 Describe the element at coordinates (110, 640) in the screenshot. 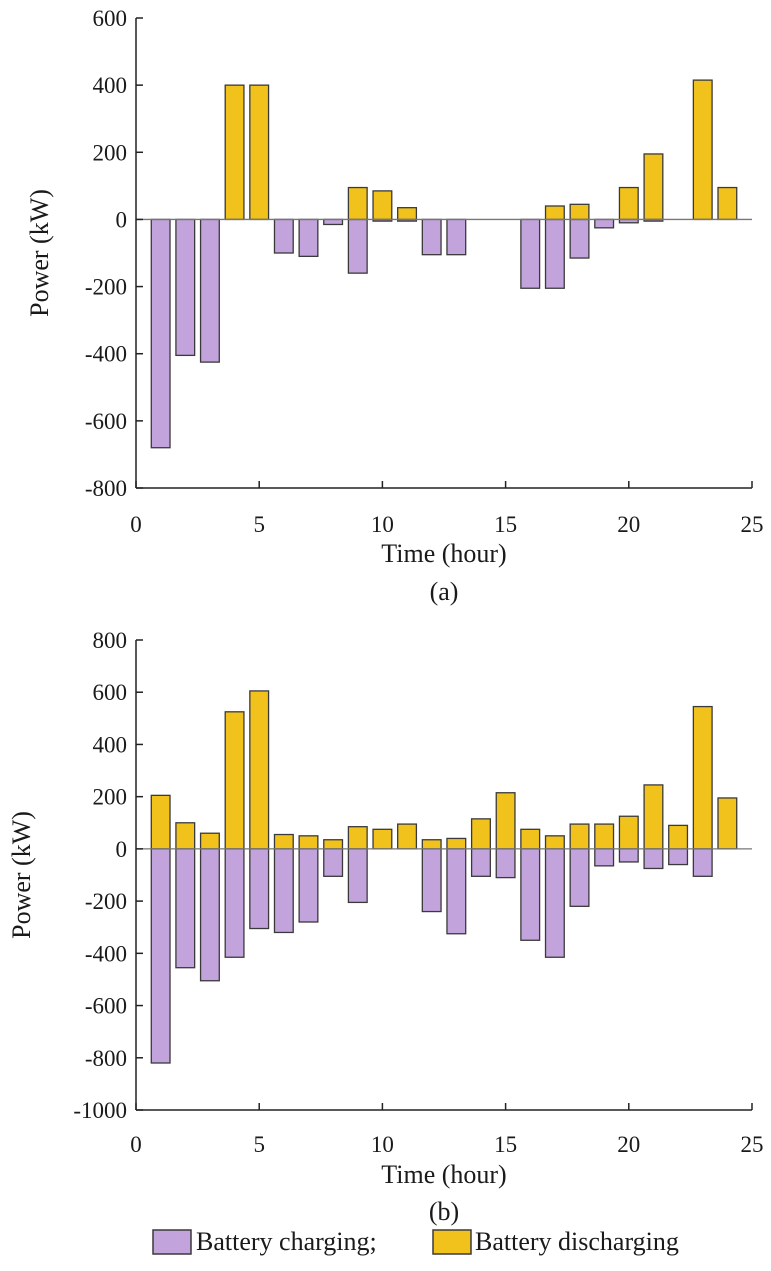

I see `y-tick-label: 800` at that location.